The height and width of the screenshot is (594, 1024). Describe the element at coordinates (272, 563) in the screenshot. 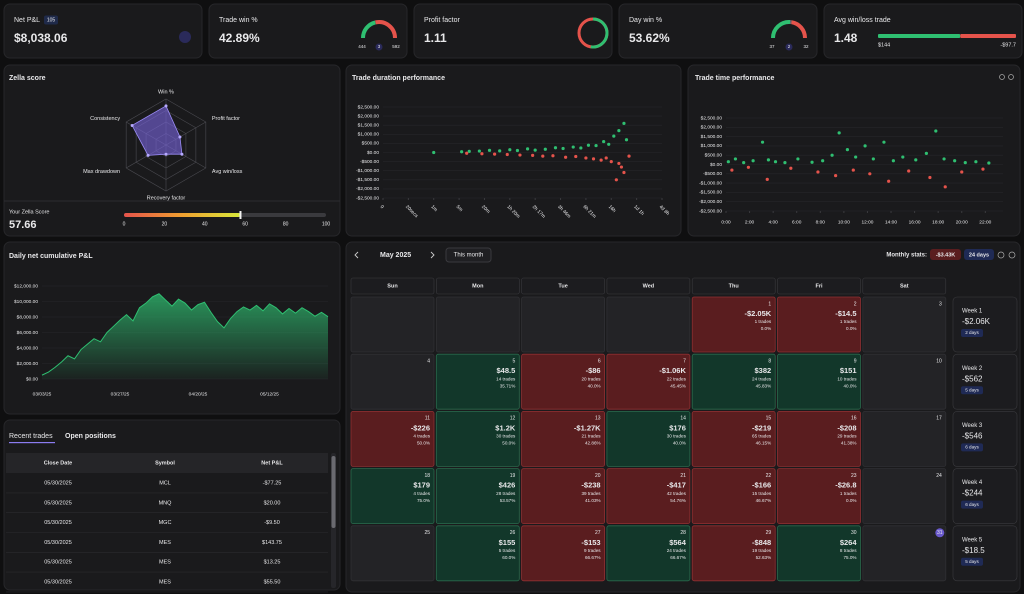

I see `cell: $13.25` at that location.